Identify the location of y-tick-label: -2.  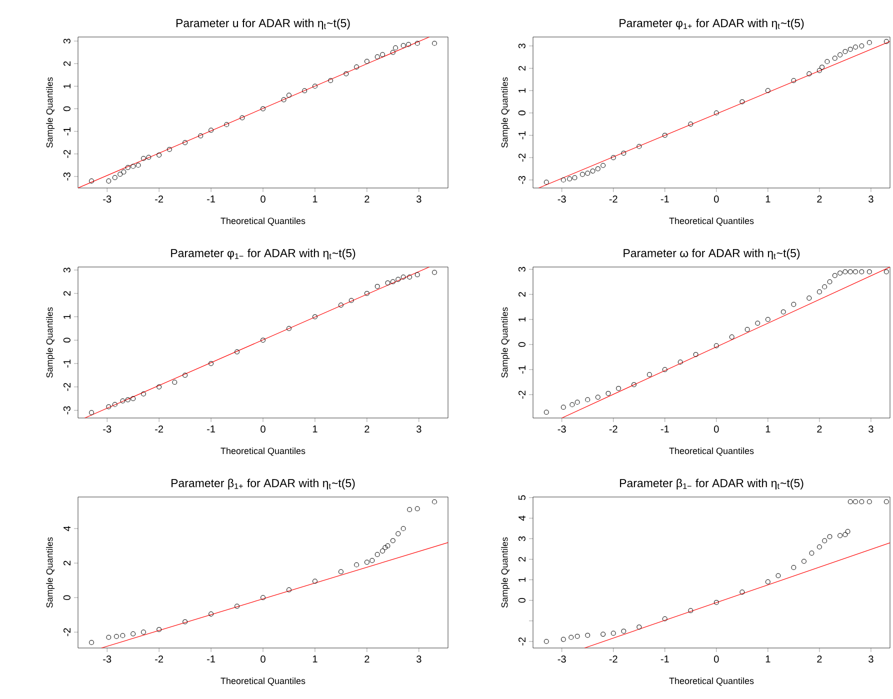
(522, 641).